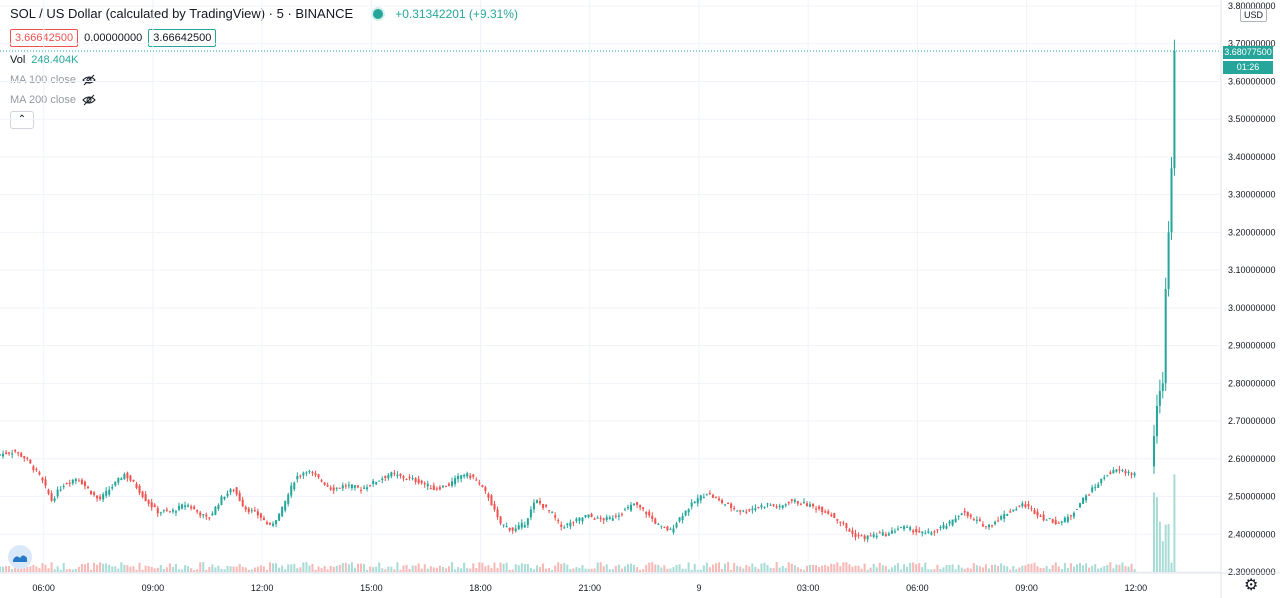 This screenshot has height=598, width=1280. Describe the element at coordinates (53, 80) in the screenshot. I see `ma100-indicator: MA 100 close` at that location.